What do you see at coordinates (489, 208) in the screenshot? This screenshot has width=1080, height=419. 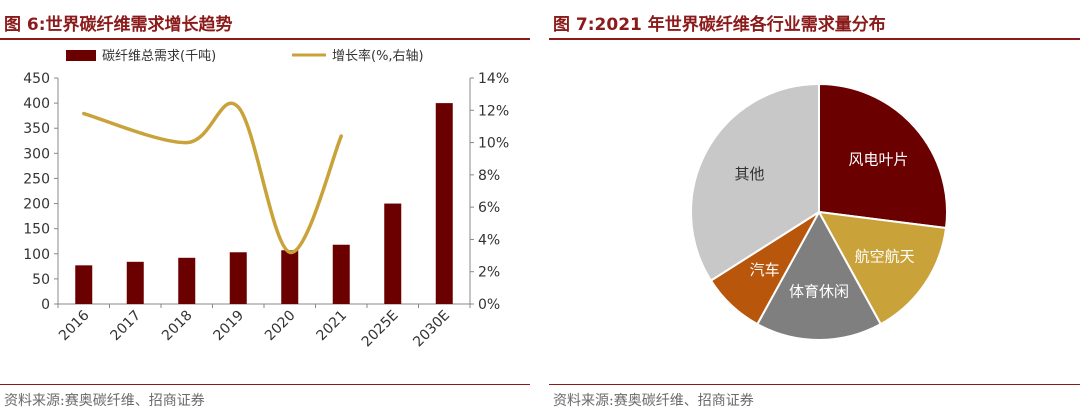 I see `right-tick-label: 6%` at bounding box center [489, 208].